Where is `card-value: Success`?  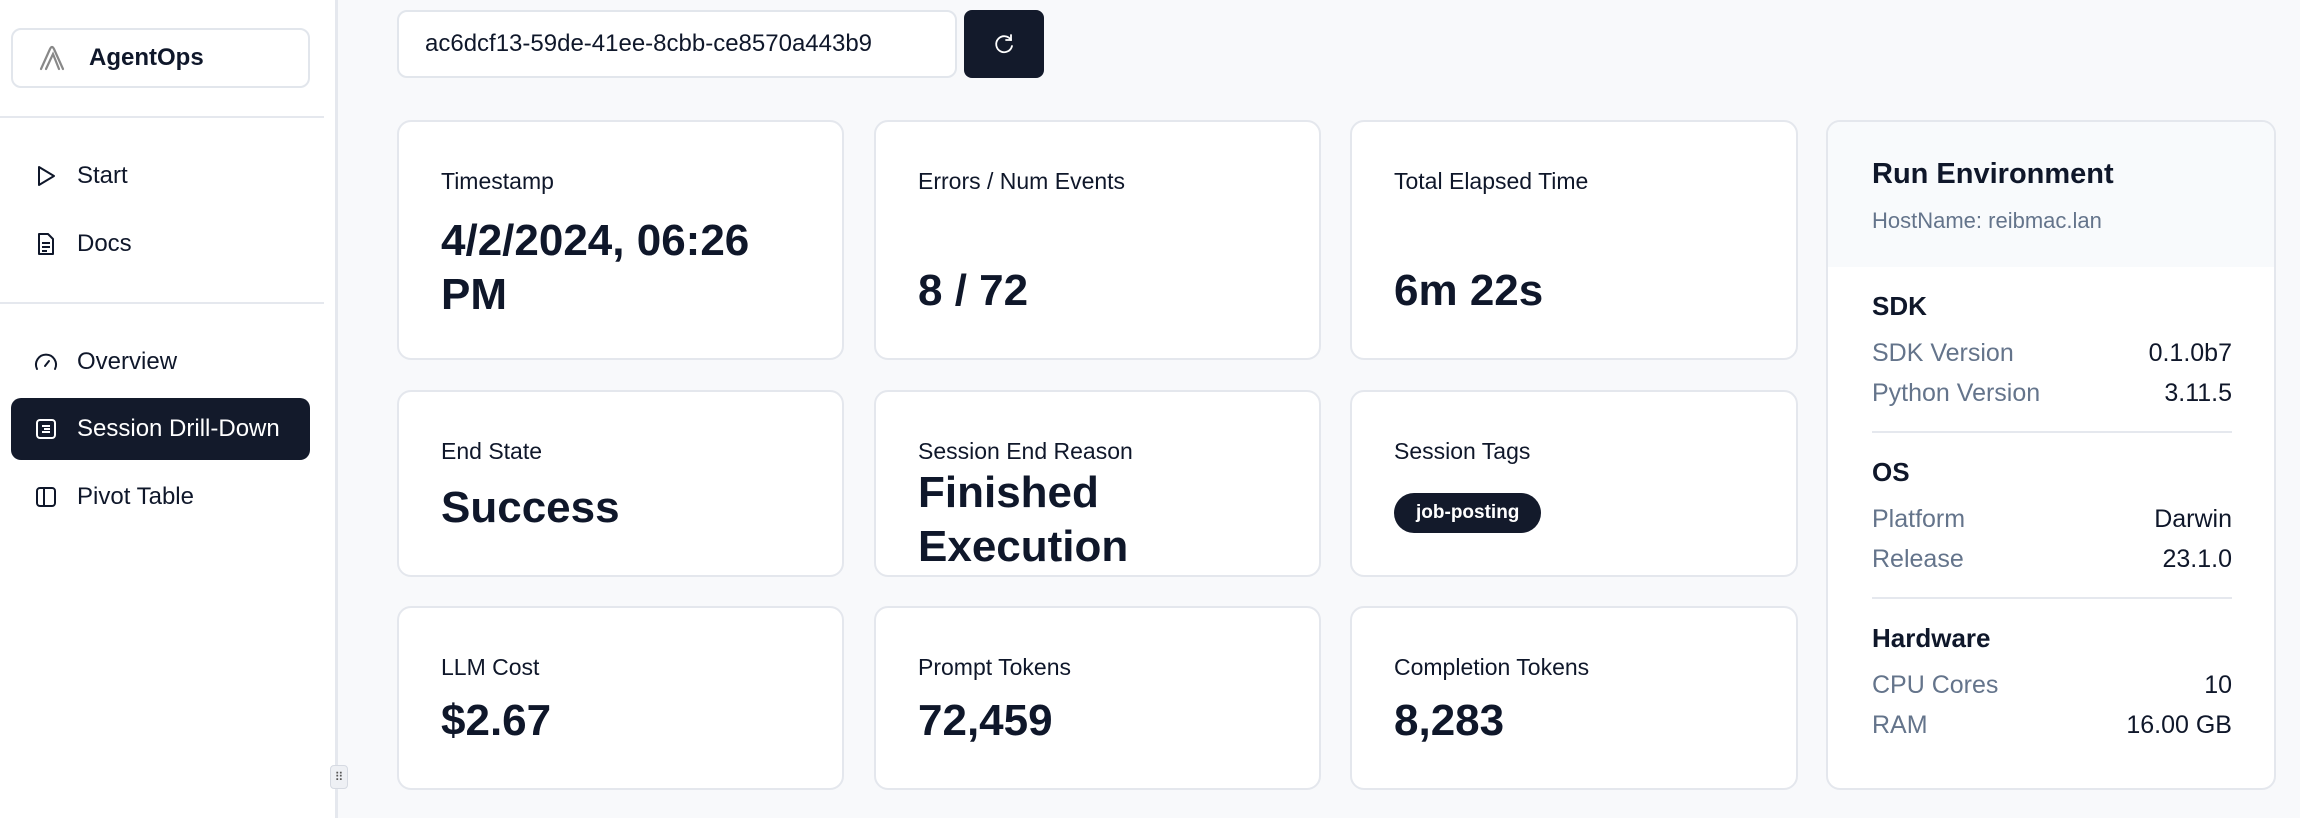
card-value: Success is located at coordinates (530, 507).